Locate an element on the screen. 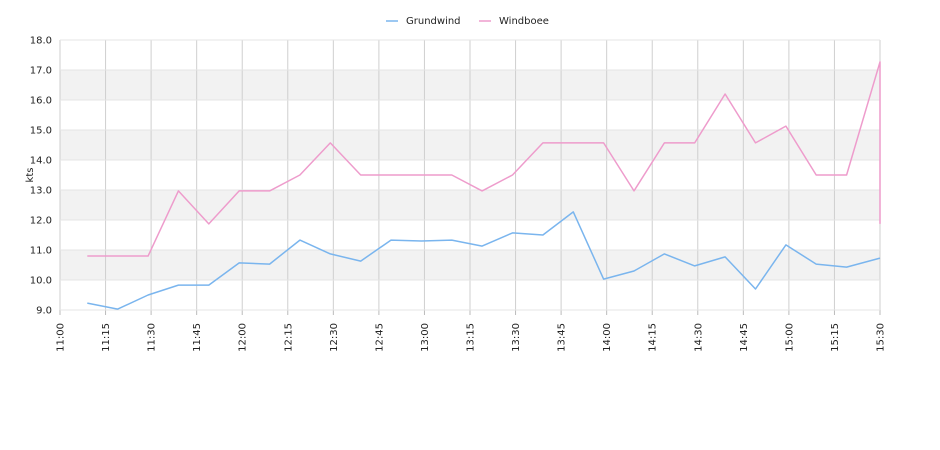 The image size is (940, 450). y-tick-label: 18.0 is located at coordinates (41, 41).